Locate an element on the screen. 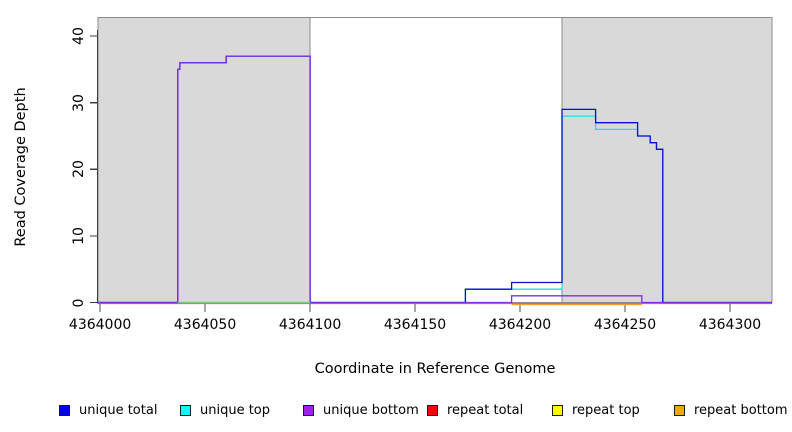 Image resolution: width=792 pixels, height=432 pixels. y-axis-title: Read Coverage Depth is located at coordinates (21, 167).